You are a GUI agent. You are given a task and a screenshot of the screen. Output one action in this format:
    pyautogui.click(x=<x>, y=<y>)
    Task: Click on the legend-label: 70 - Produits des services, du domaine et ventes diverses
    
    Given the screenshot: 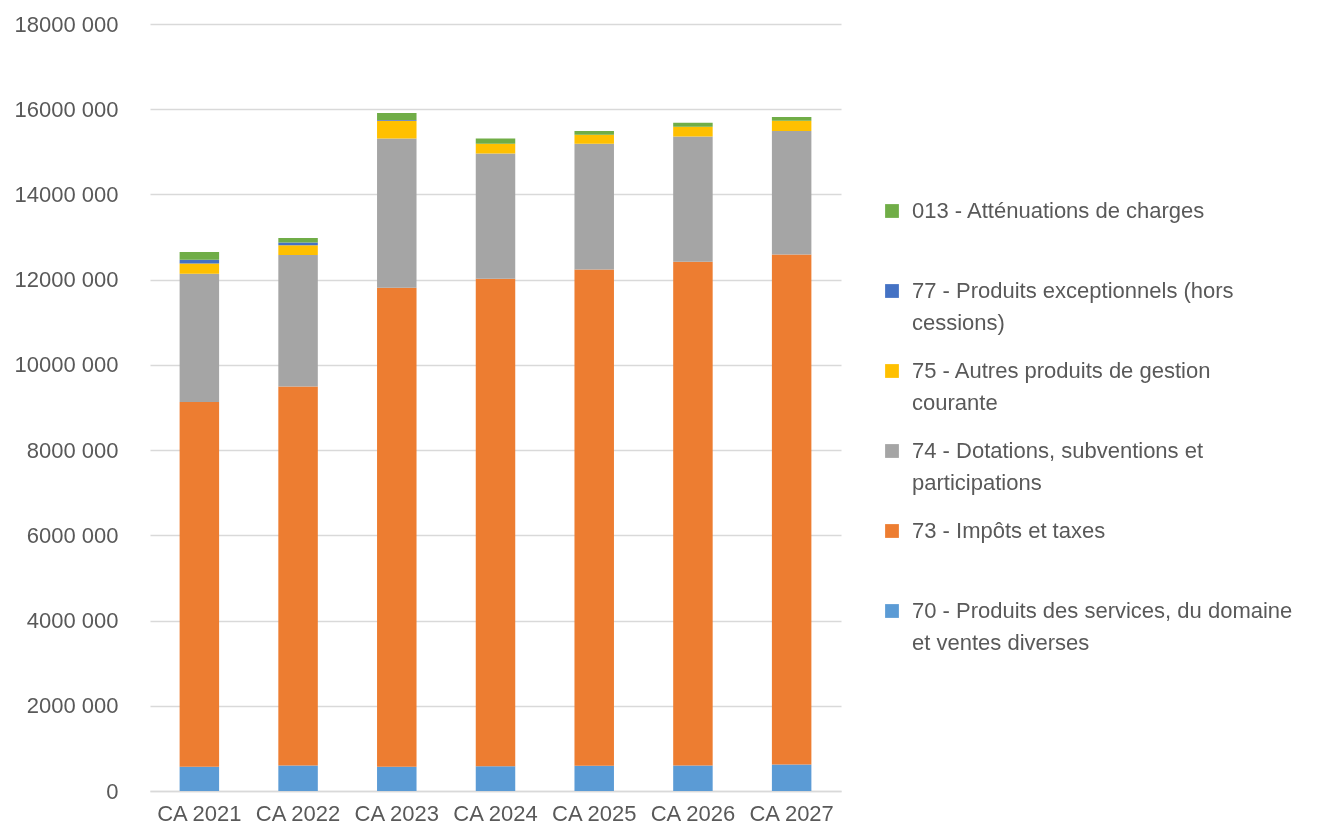 What is the action you would take?
    pyautogui.click(x=1102, y=626)
    